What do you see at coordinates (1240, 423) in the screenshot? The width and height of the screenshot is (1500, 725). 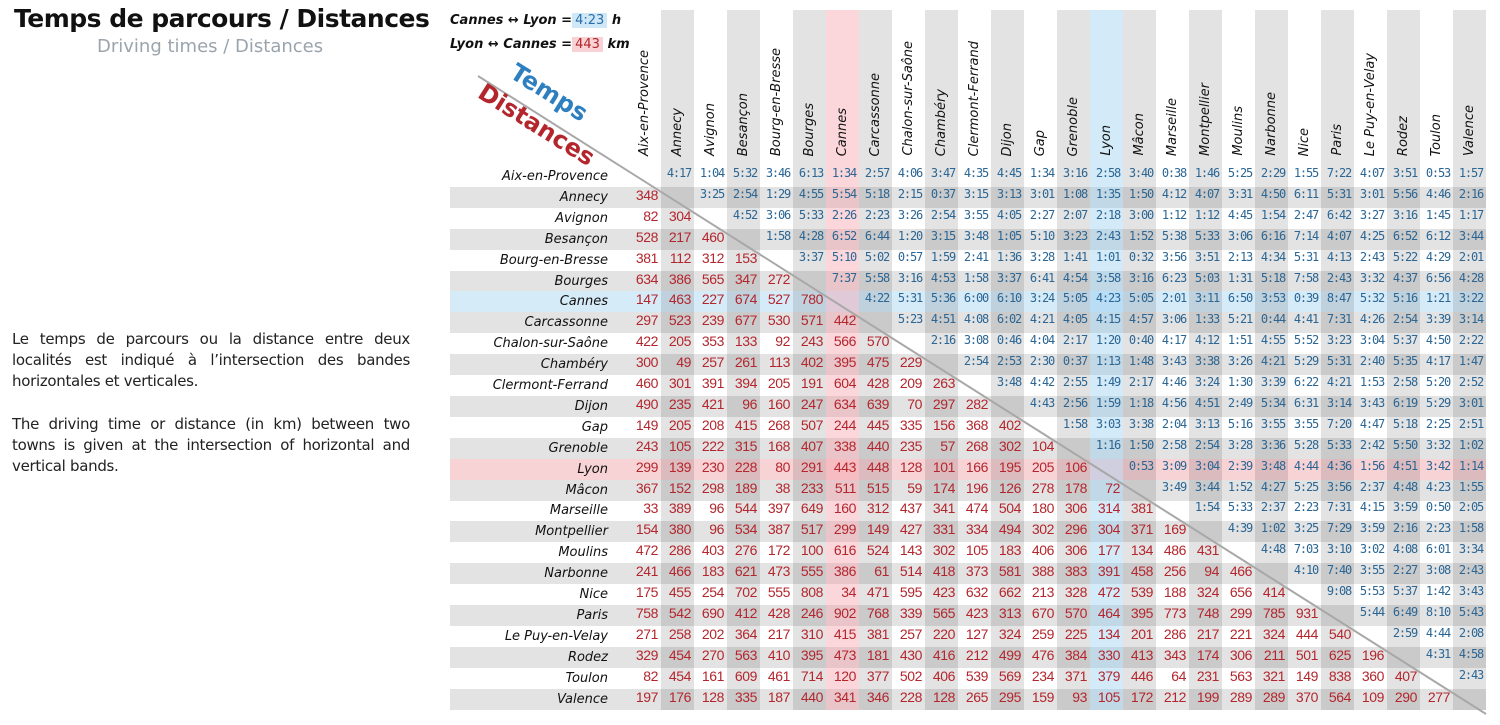 I see `time-cell: 5:16` at bounding box center [1240, 423].